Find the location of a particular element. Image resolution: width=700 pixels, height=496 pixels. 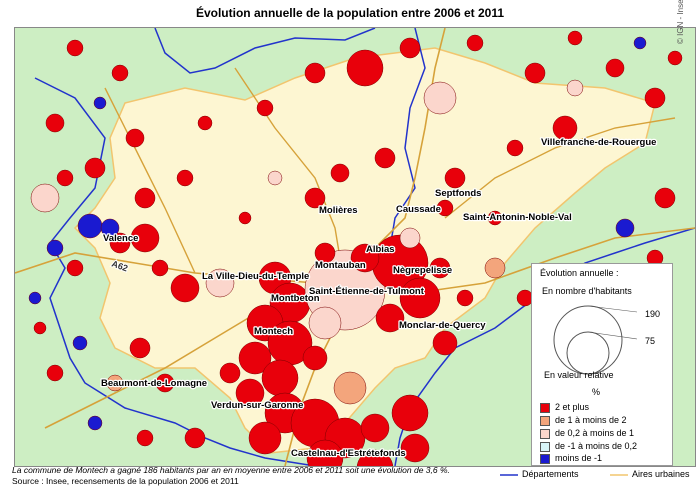

legend-class-label: 2 et plus is located at coordinates (572, 407).